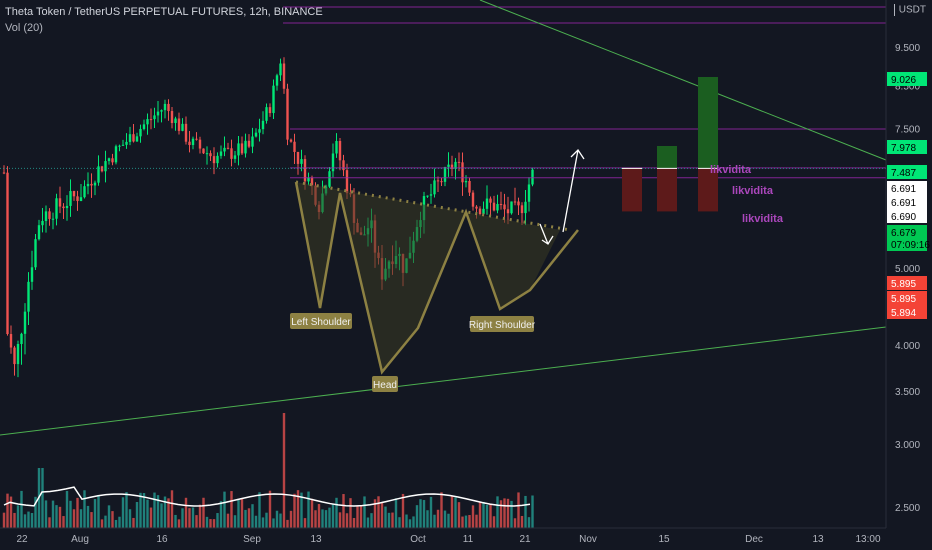 The width and height of the screenshot is (932, 550). Describe the element at coordinates (252, 539) in the screenshot. I see `time-tick-label: Sep` at that location.